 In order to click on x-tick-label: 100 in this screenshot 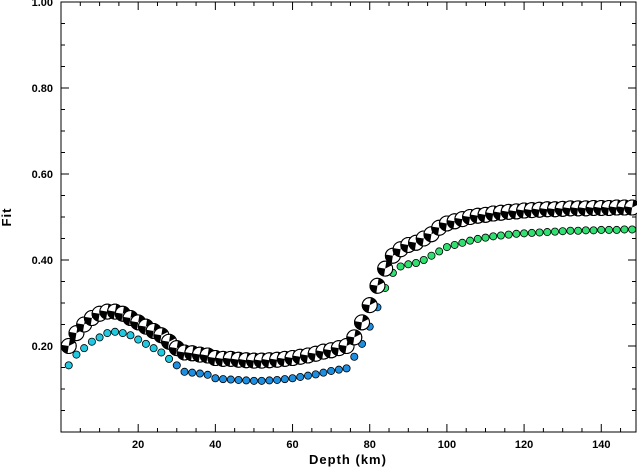, I will do `click(447, 445)`.